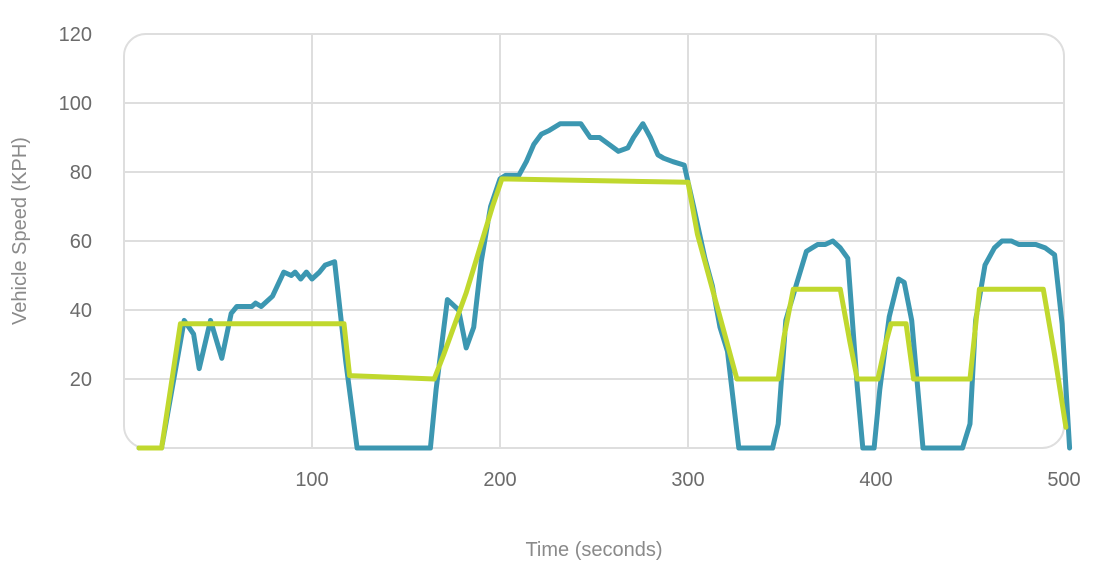 This screenshot has height=580, width=1115. What do you see at coordinates (81, 242) in the screenshot?
I see `y-tick-label: 60` at bounding box center [81, 242].